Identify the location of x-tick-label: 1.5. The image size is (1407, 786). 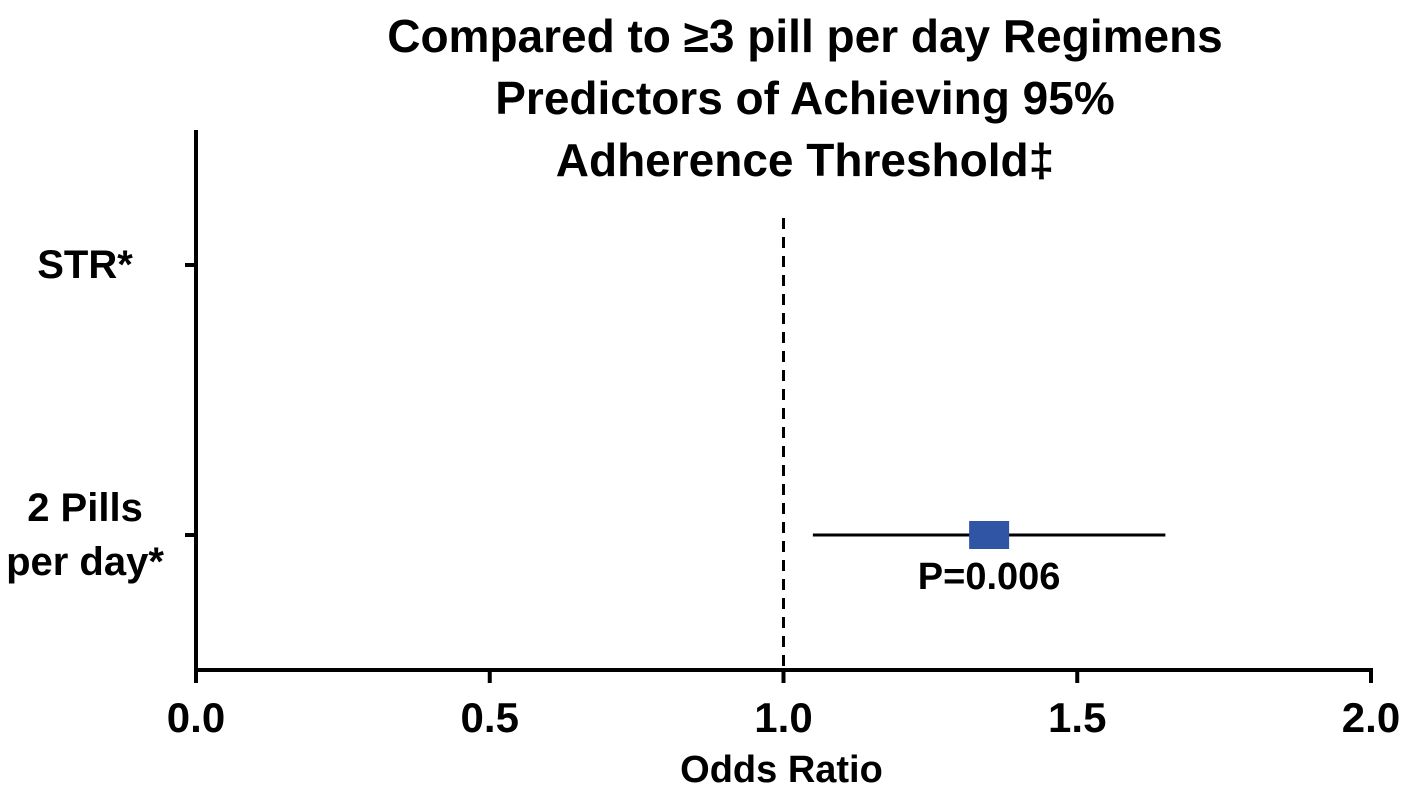
(1077, 717).